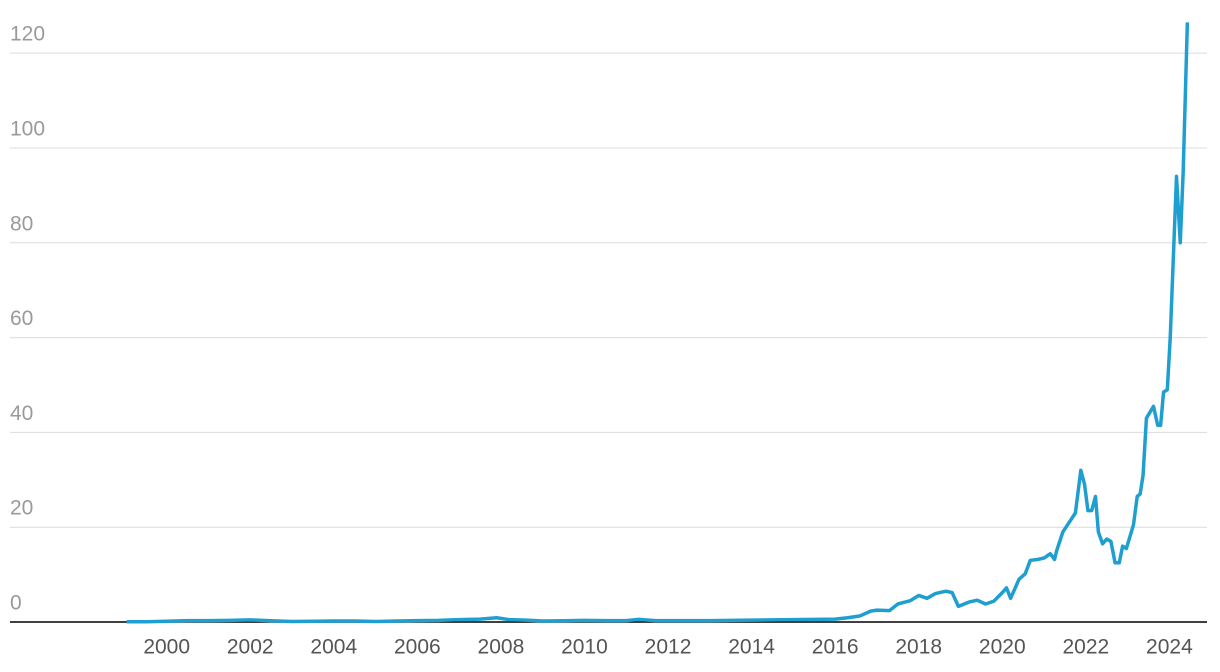  I want to click on x-tick-label: 2020, so click(1002, 647).